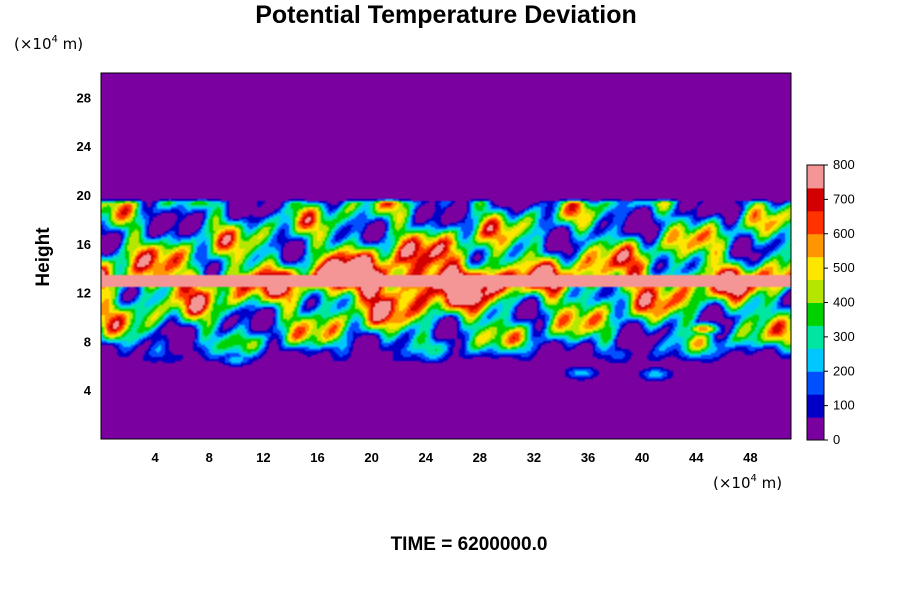 Image resolution: width=900 pixels, height=600 pixels. What do you see at coordinates (469, 544) in the screenshot?
I see `time-label: TIME = 6200000.0` at bounding box center [469, 544].